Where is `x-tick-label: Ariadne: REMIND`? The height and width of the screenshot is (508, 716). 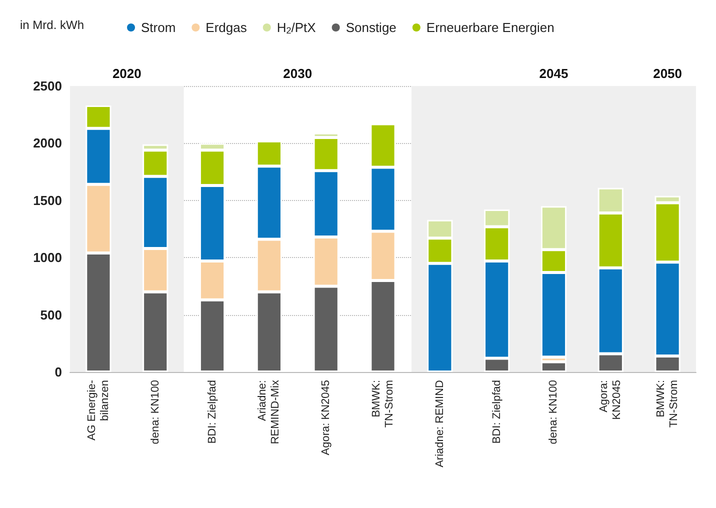
x-tick-label: Ariadne: REMIND is located at coordinates (440, 424).